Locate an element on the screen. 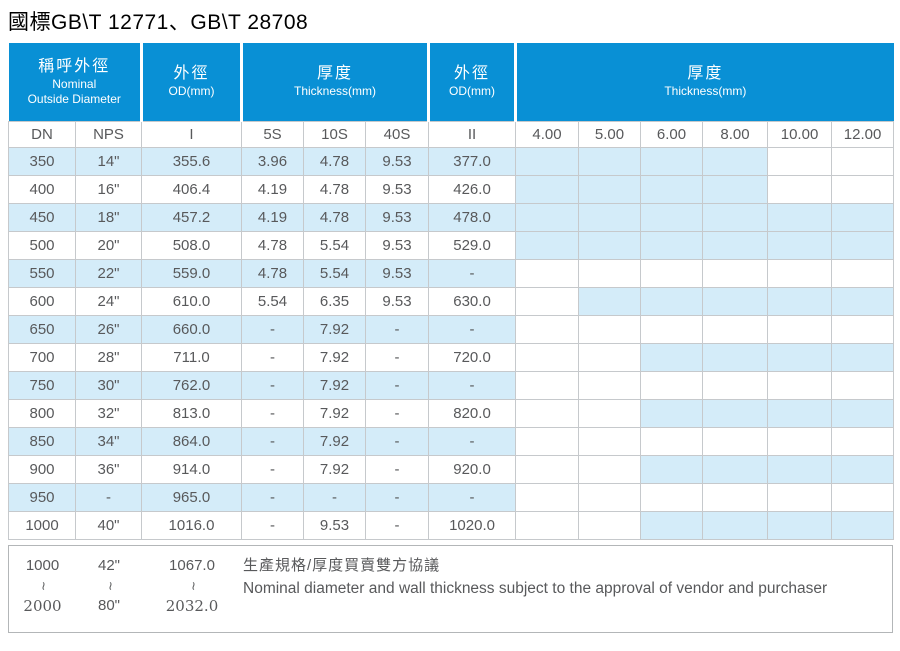 The height and width of the screenshot is (651, 900). cell-10s: 4.78 is located at coordinates (334, 161).